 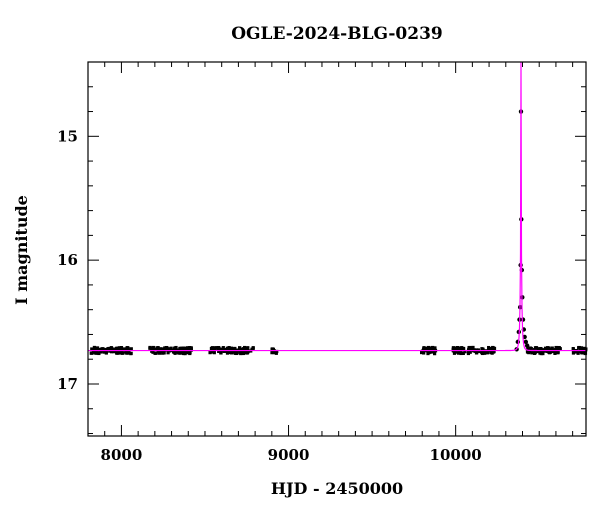 What do you see at coordinates (337, 488) in the screenshot?
I see `x-axis-label: HJD - 2450000` at bounding box center [337, 488].